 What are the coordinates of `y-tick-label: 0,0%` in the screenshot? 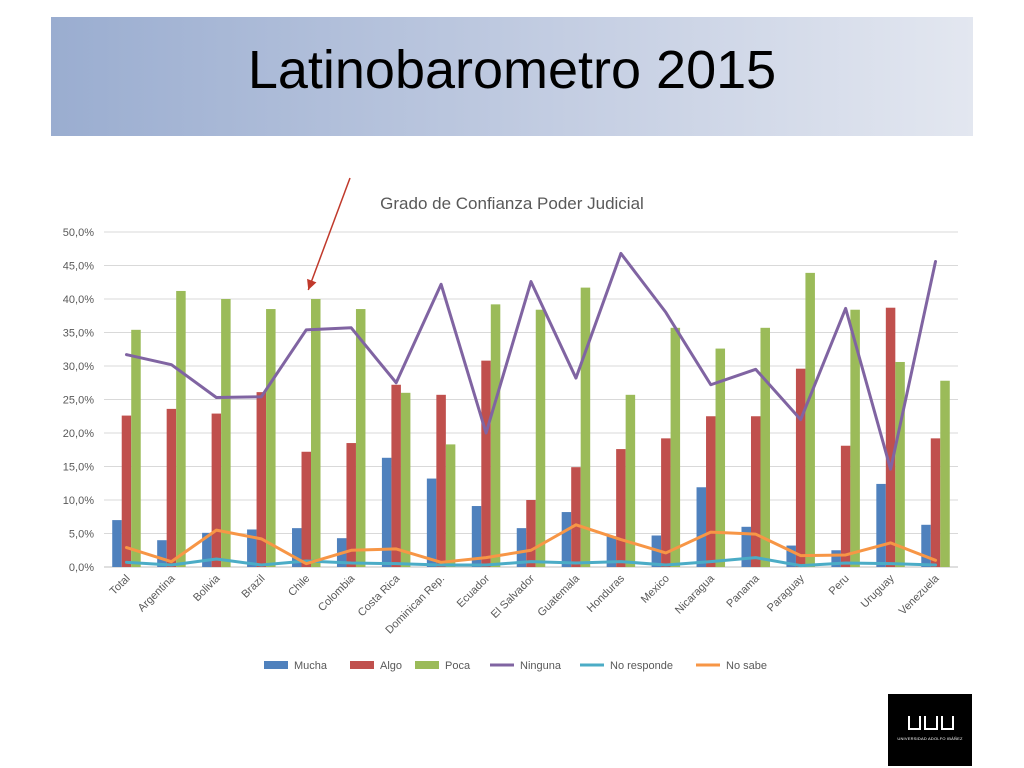 It's located at (81, 568).